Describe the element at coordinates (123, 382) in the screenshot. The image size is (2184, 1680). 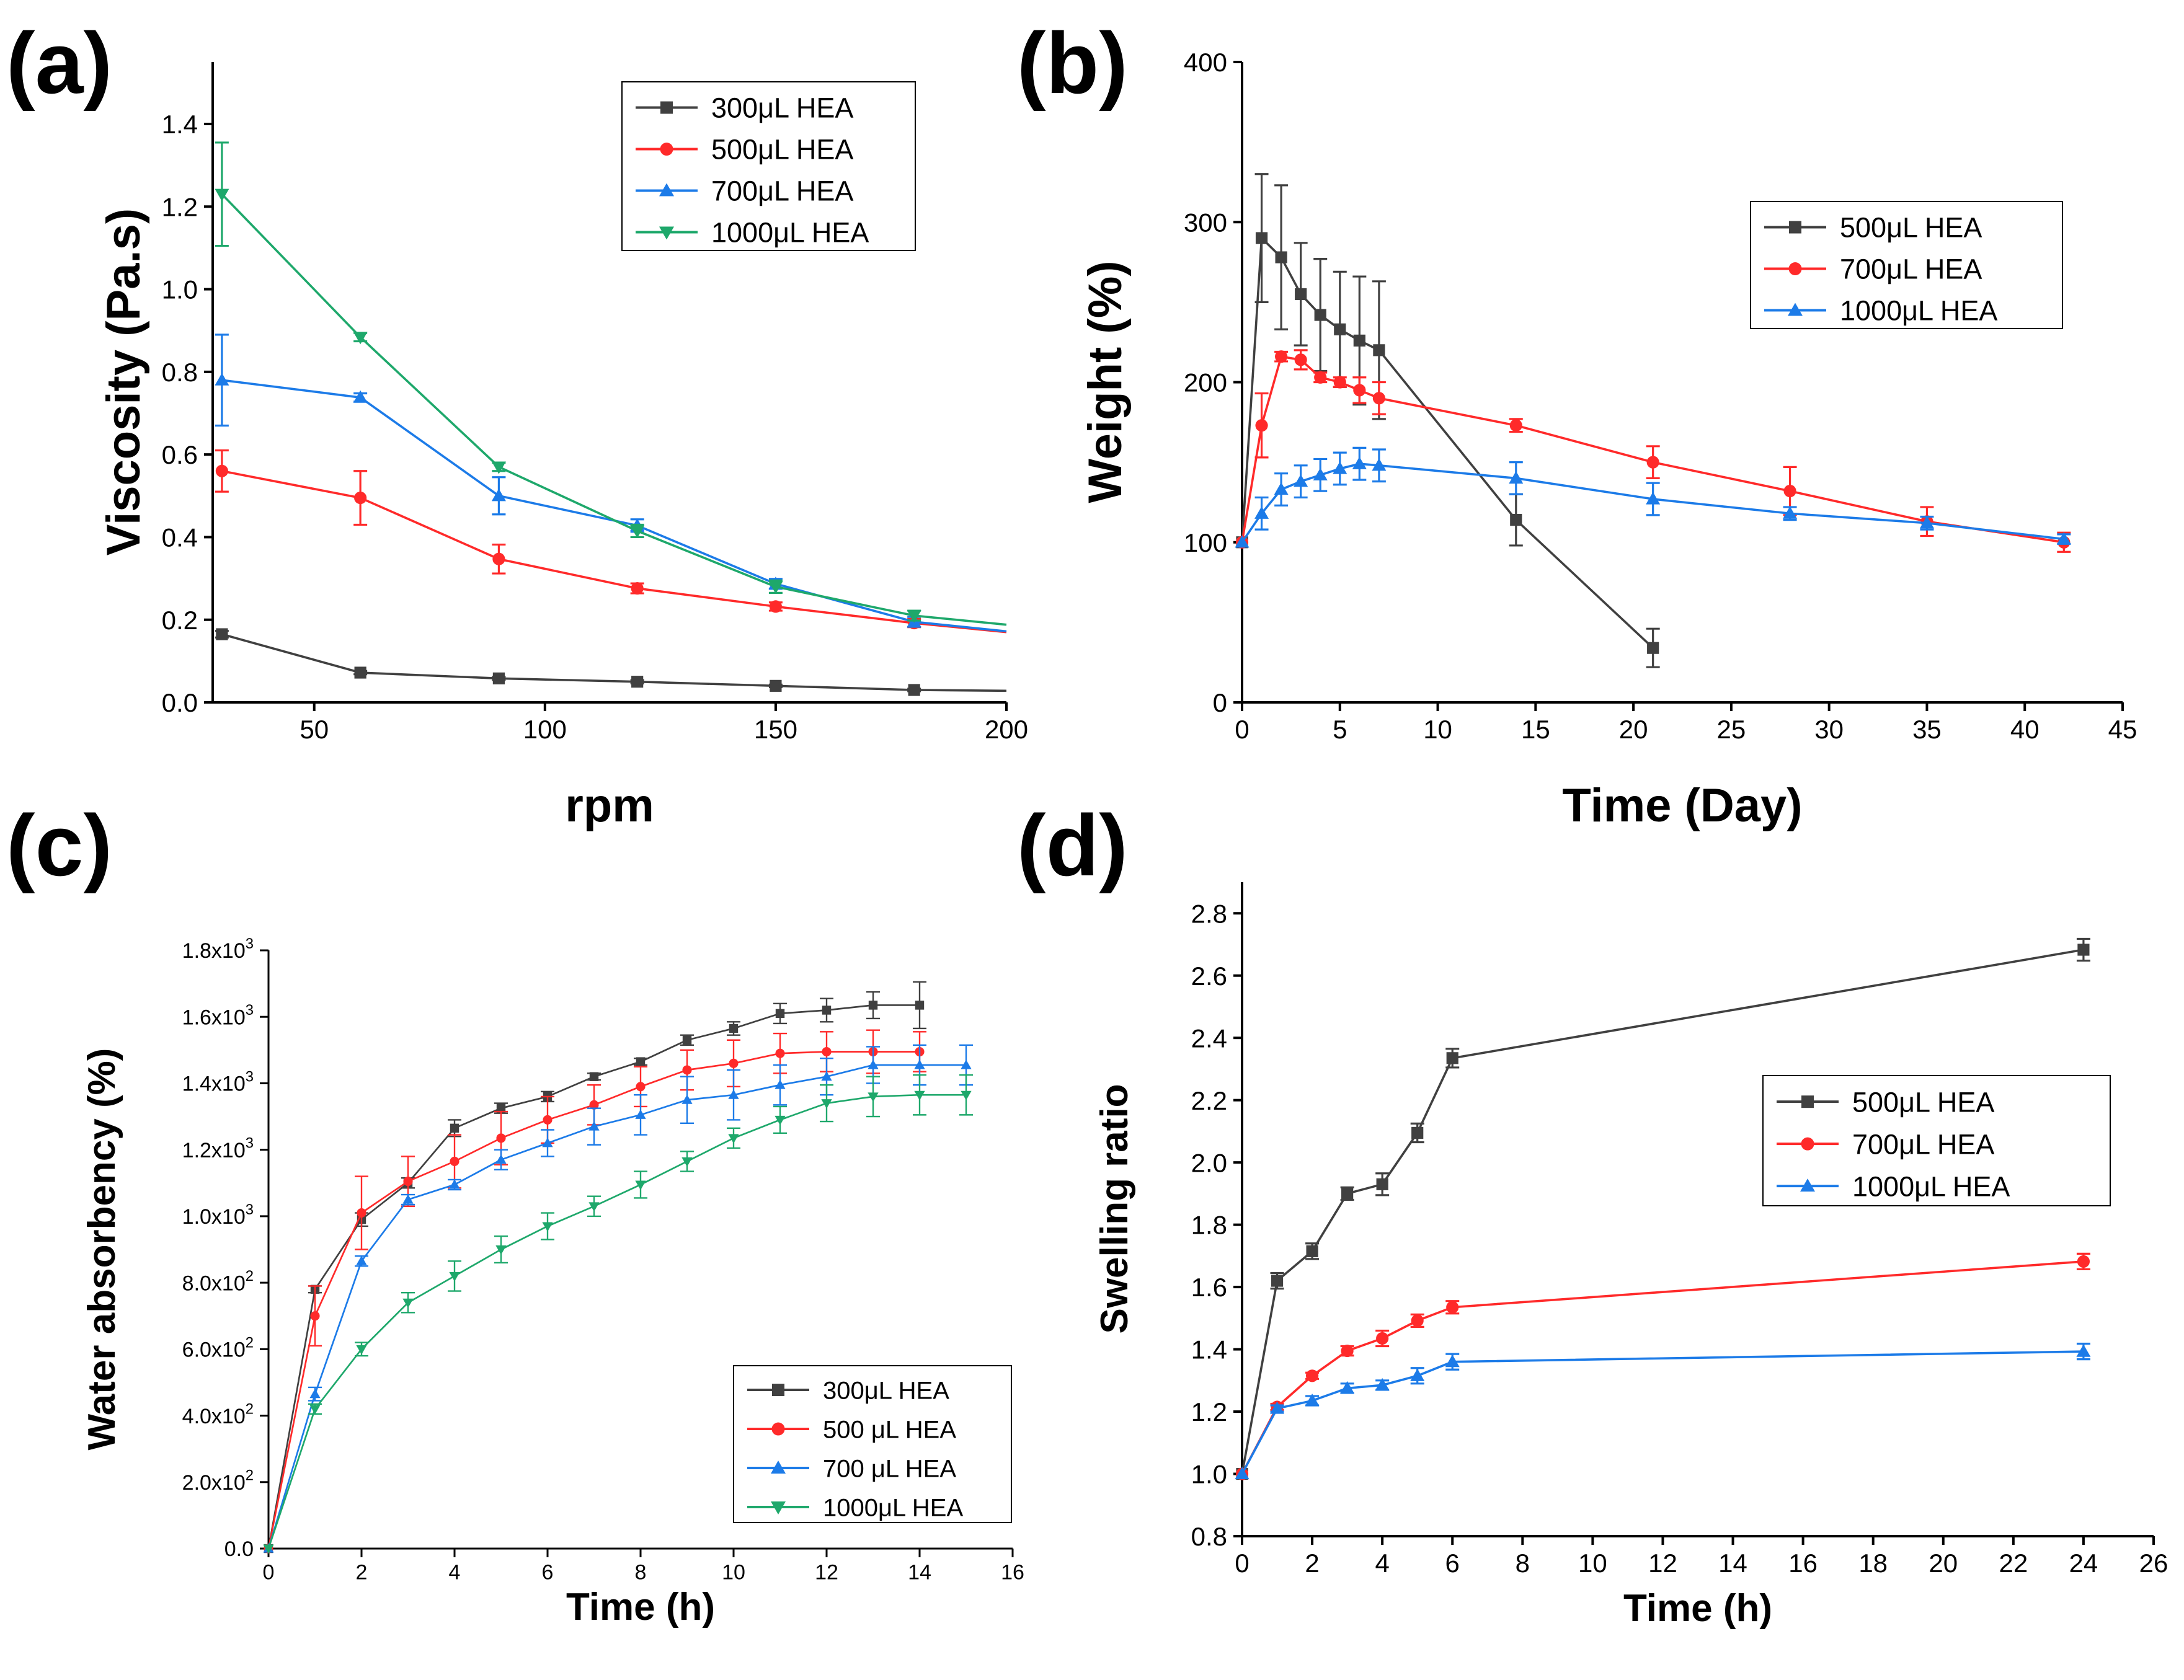
I see `y-axis-title: Viscosity (Pa.s)` at that location.